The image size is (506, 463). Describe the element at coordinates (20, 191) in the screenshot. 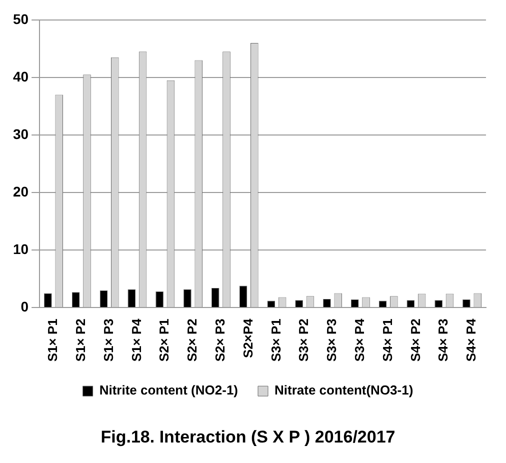

I see `y-tick-label: 20` at that location.